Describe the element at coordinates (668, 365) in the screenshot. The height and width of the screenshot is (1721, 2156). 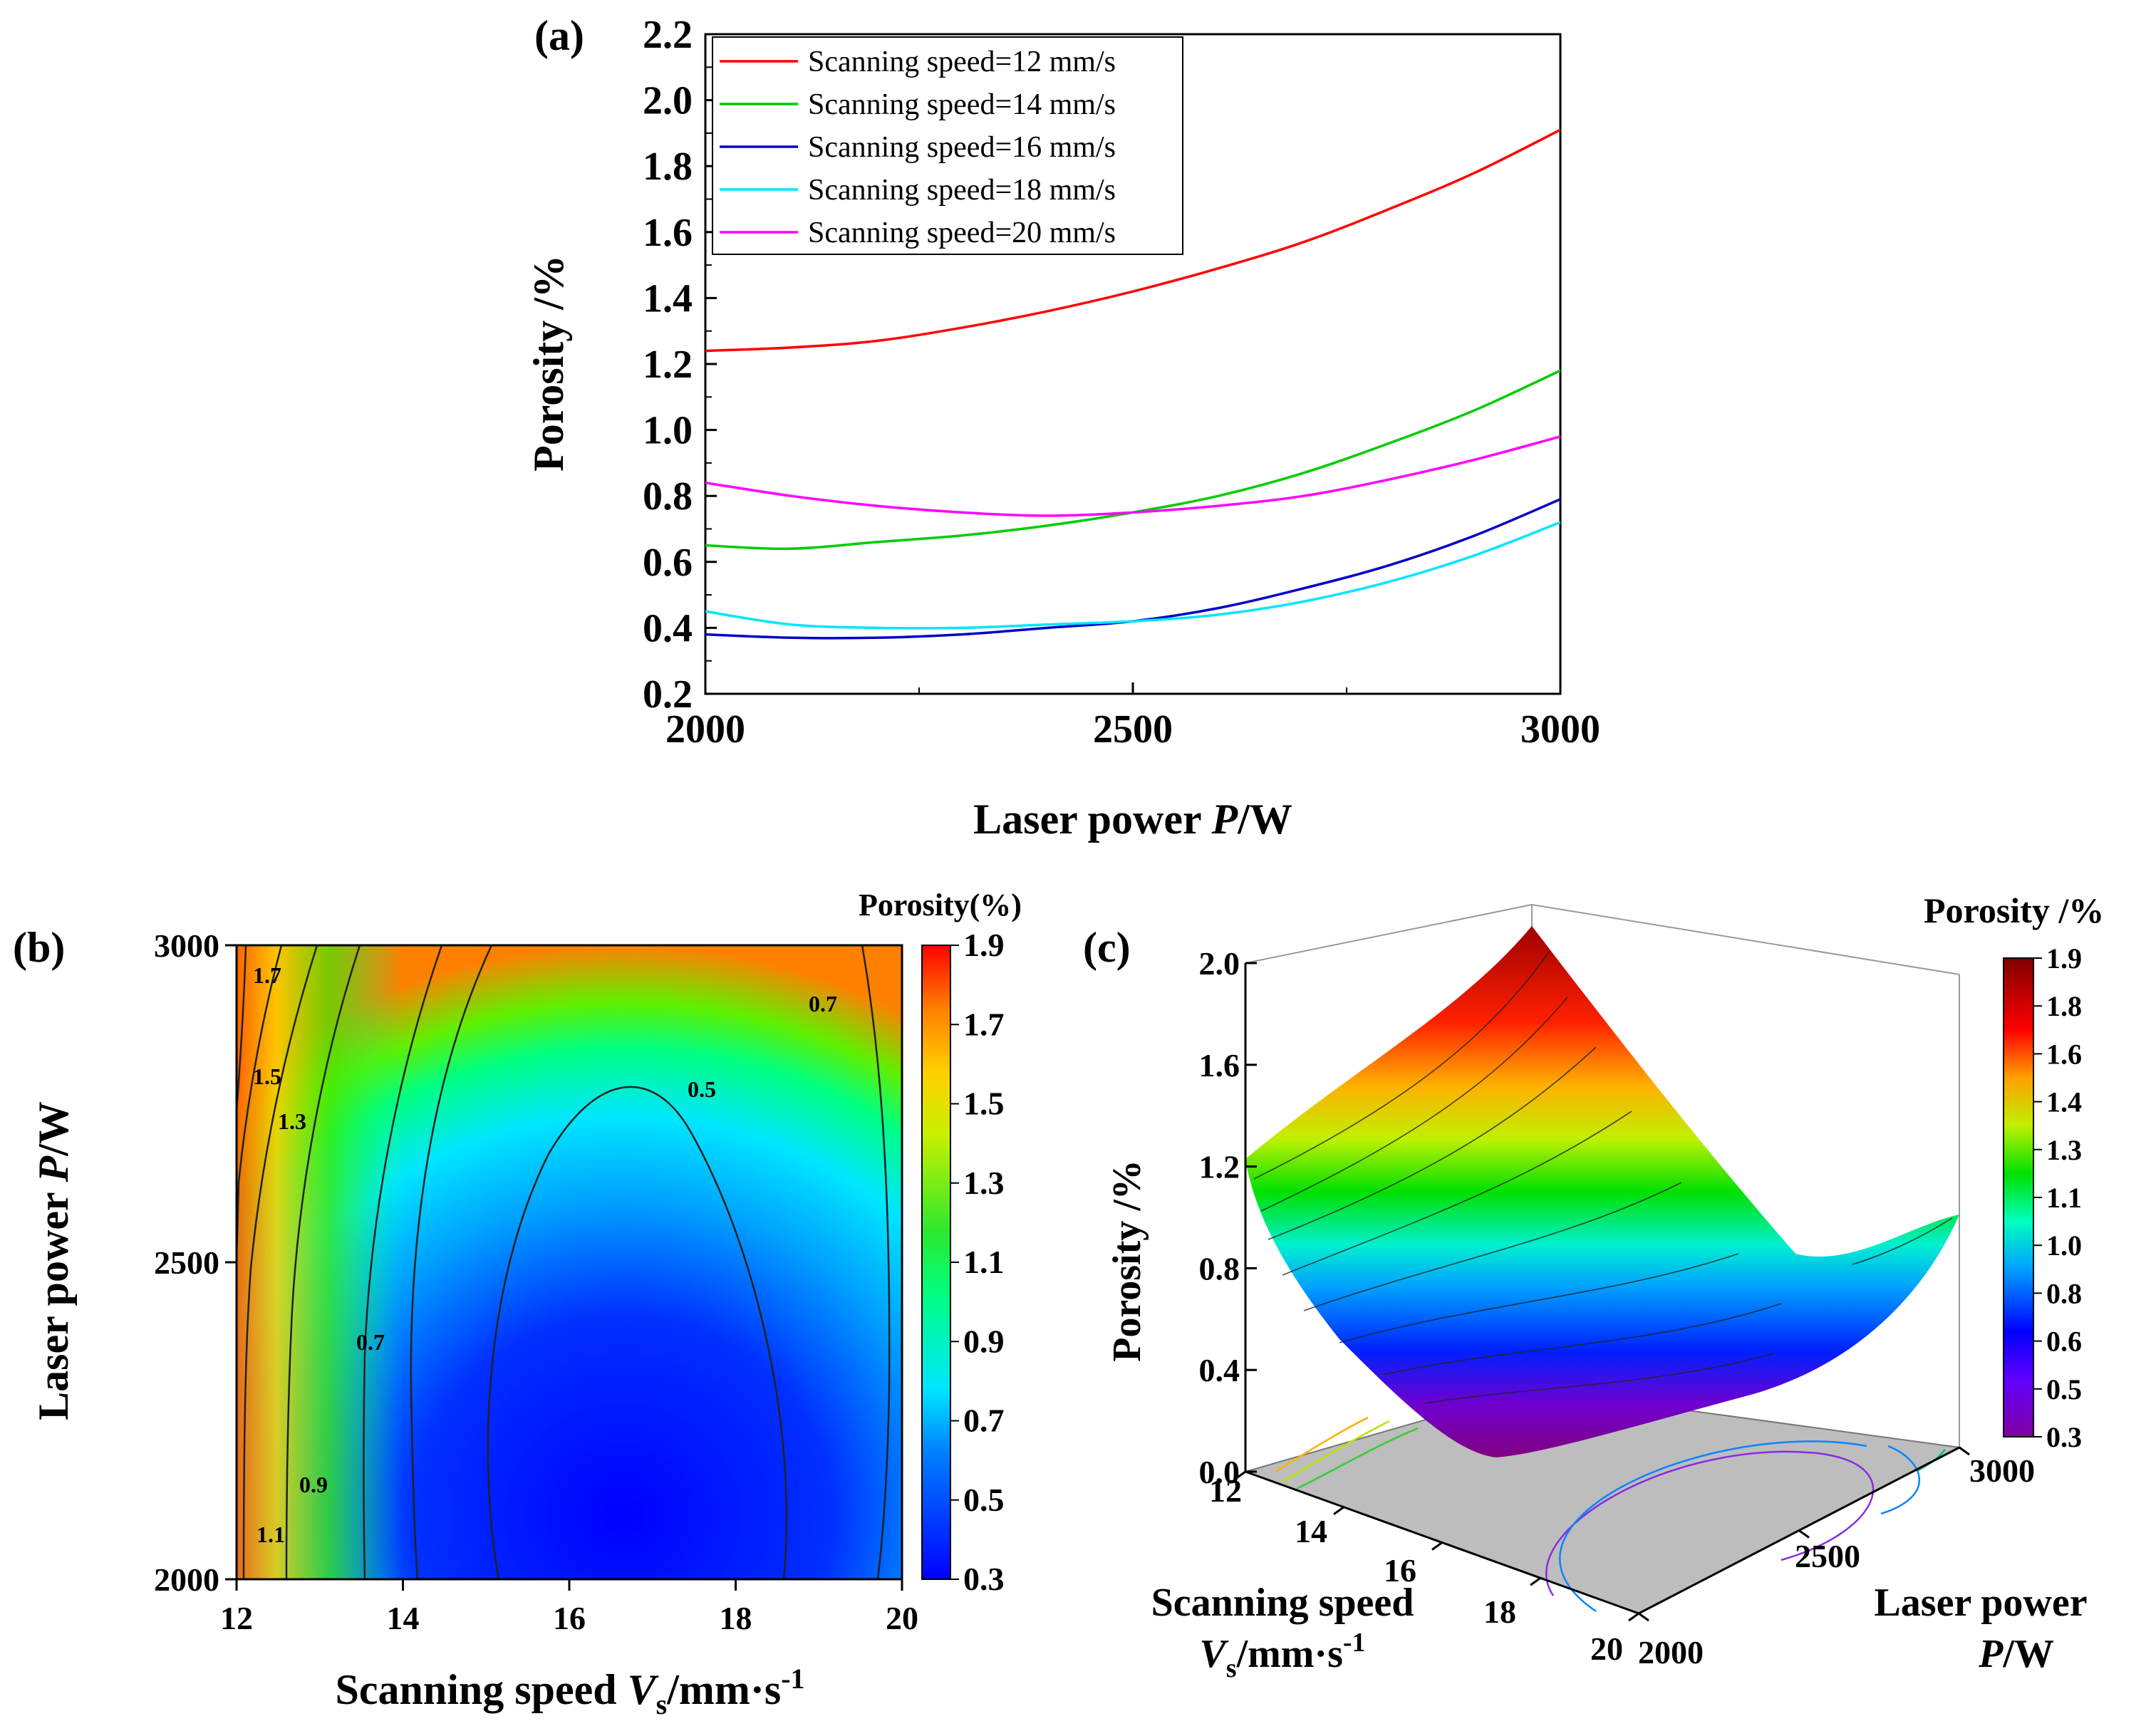
I see `y-tick-label-a: 1.2` at that location.